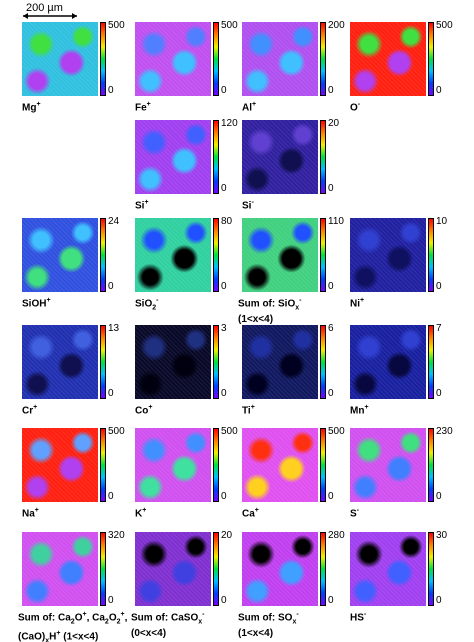  What do you see at coordinates (227, 221) in the screenshot?
I see `scale-max: 80` at bounding box center [227, 221].